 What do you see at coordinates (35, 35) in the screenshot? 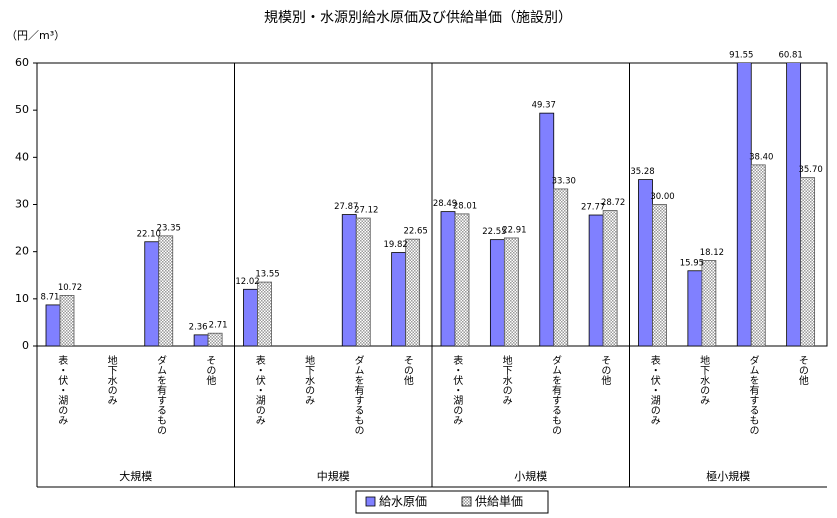
I see `y-axis-label: （円／m³）` at bounding box center [35, 35].